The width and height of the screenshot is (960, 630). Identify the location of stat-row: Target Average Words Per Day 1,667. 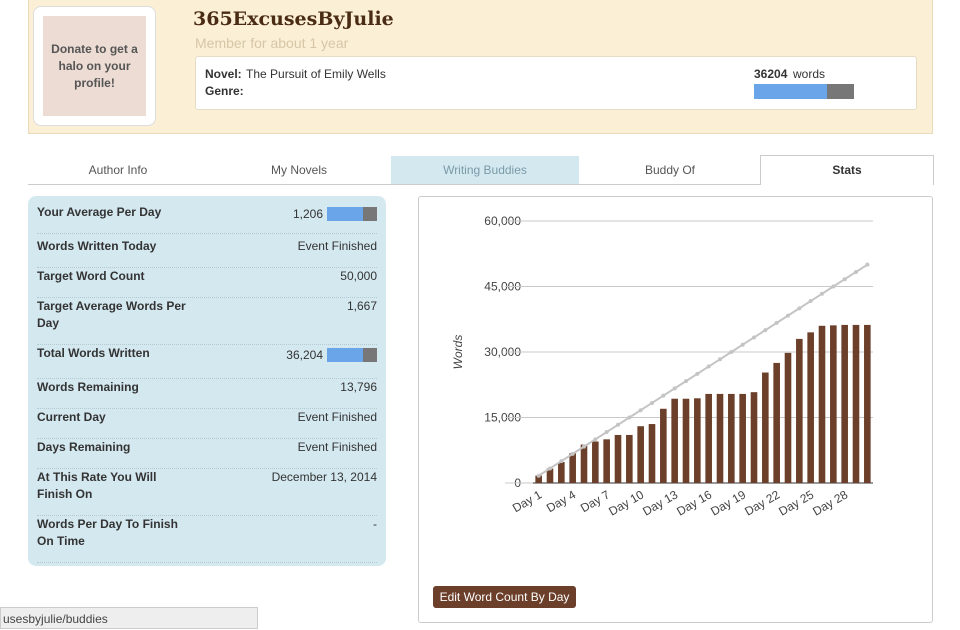
(207, 321).